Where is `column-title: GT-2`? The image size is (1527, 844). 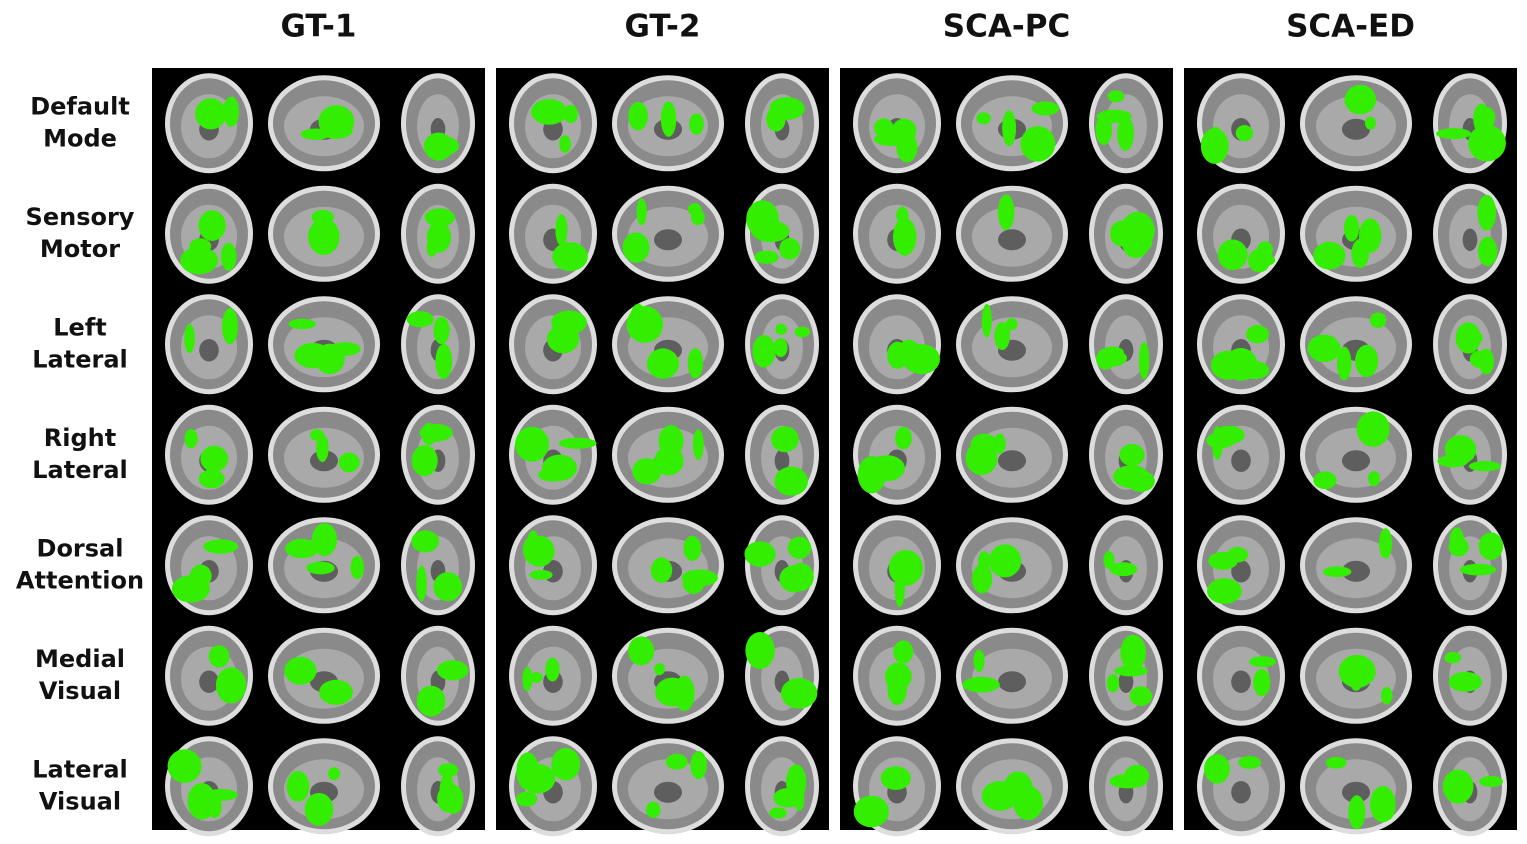
column-title: GT-2 is located at coordinates (663, 27).